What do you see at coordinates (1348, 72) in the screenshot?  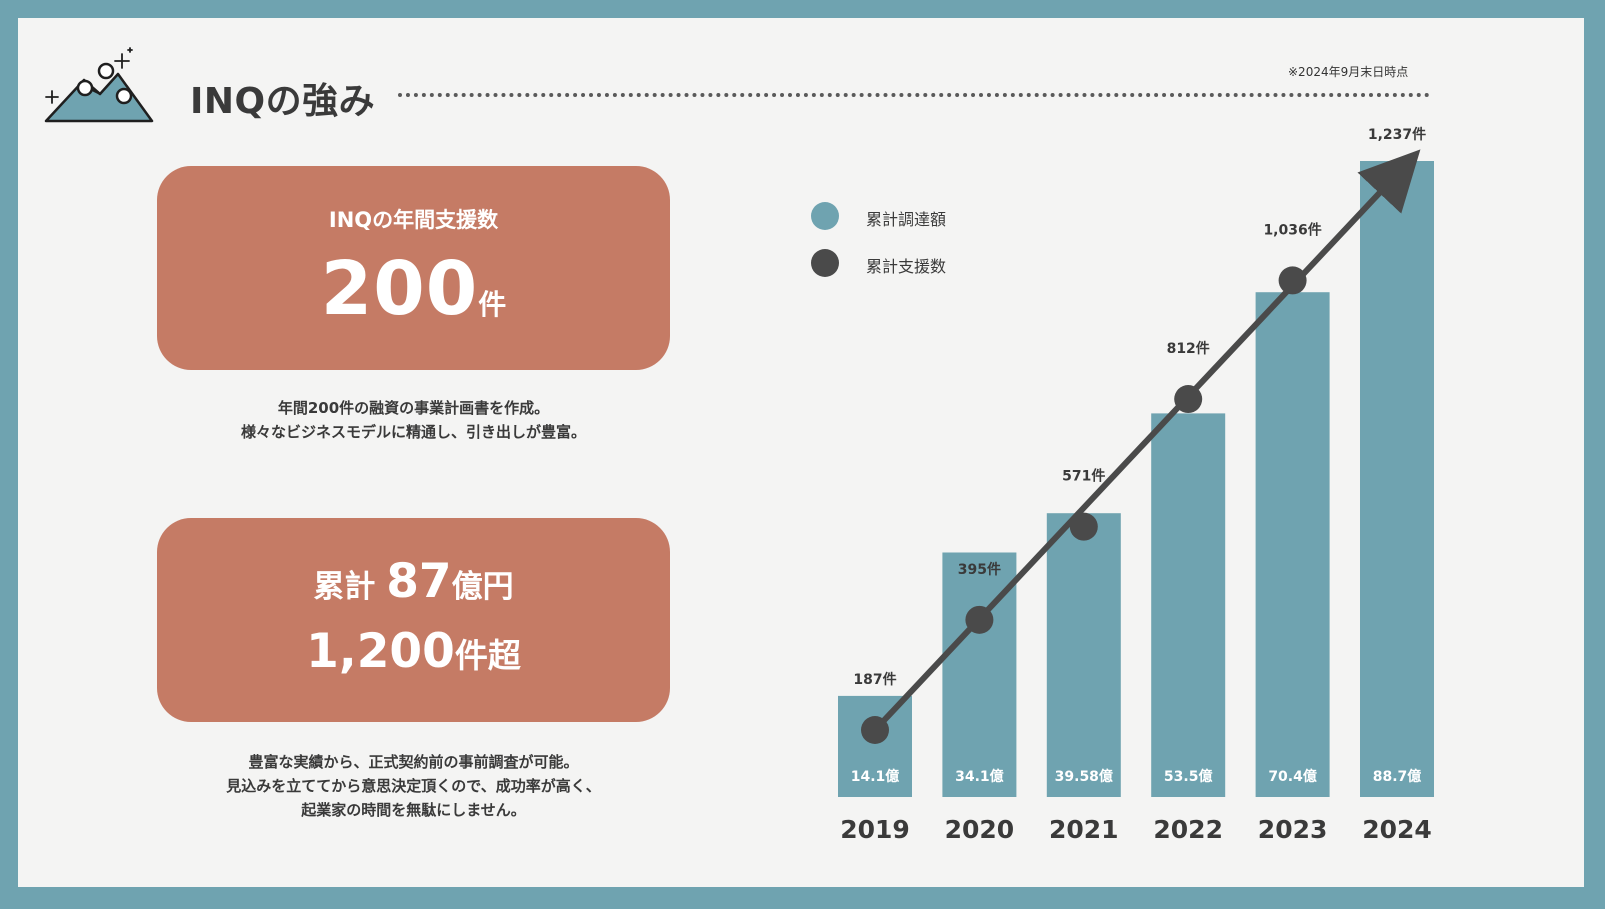 I see `date-note: ※2024年9月末日時点` at bounding box center [1348, 72].